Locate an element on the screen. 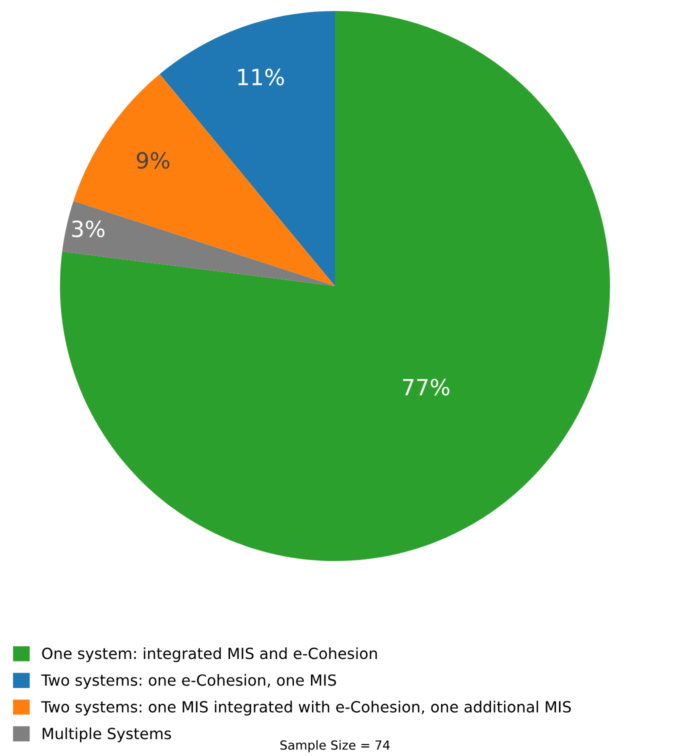 This screenshot has width=674, height=756. data-label: 11% is located at coordinates (261, 77).